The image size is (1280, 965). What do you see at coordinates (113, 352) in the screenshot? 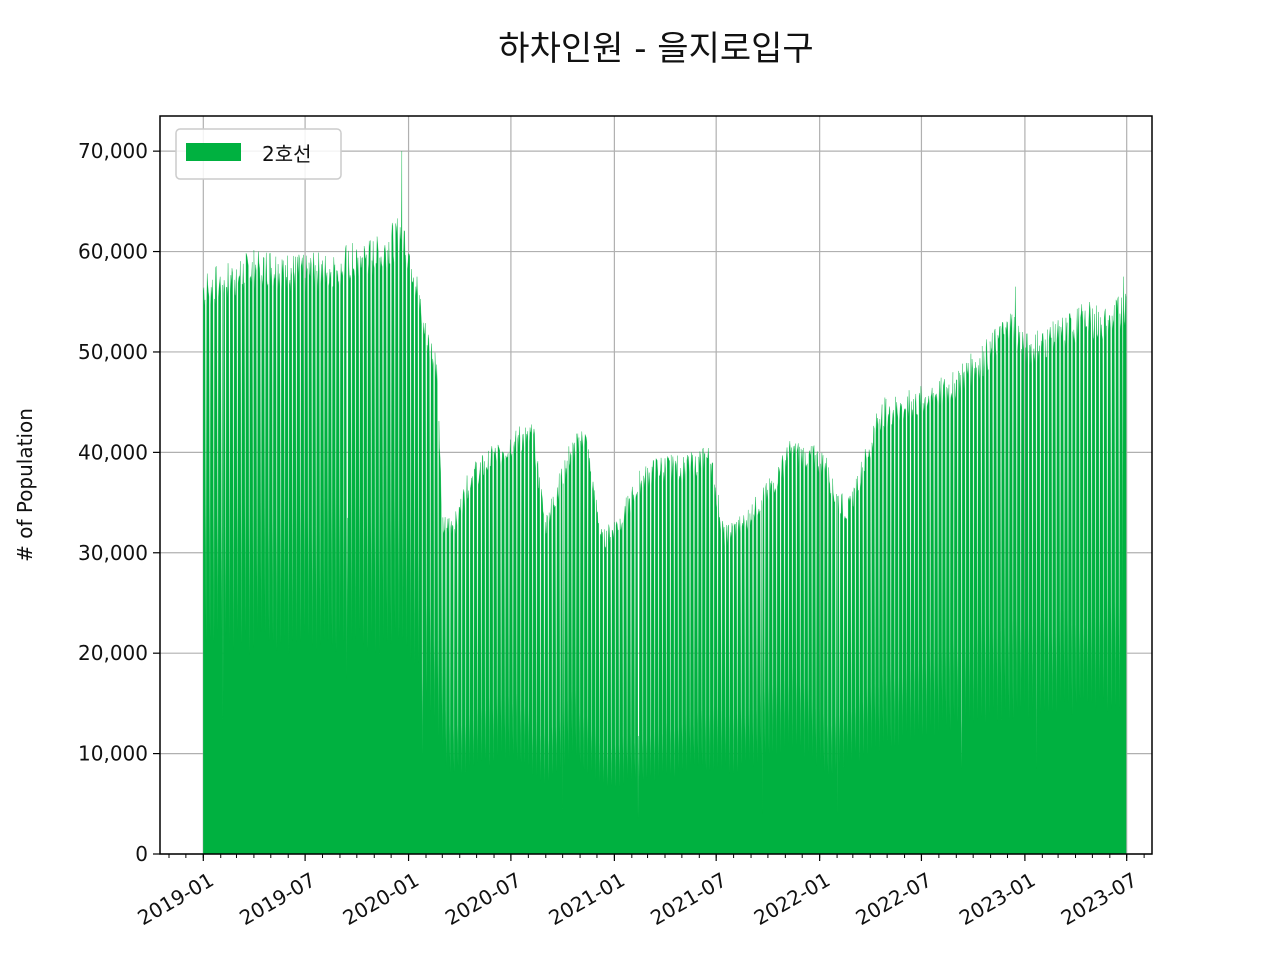
I see `y-tick-label: 50,000` at bounding box center [113, 352].